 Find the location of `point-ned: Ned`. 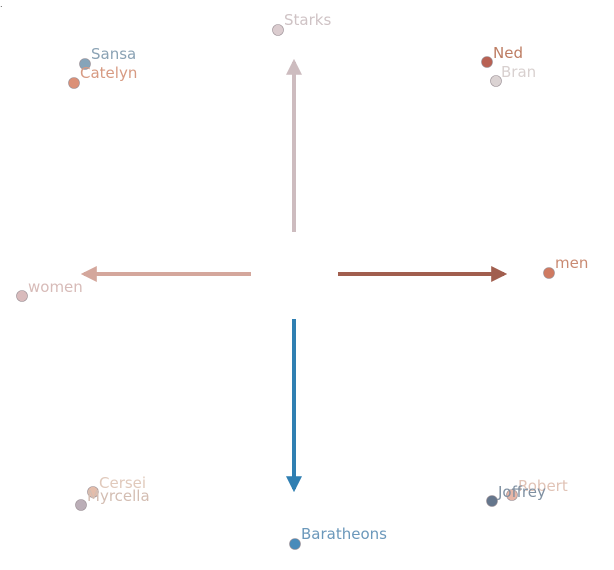

point-ned: Ned is located at coordinates (502, 56).